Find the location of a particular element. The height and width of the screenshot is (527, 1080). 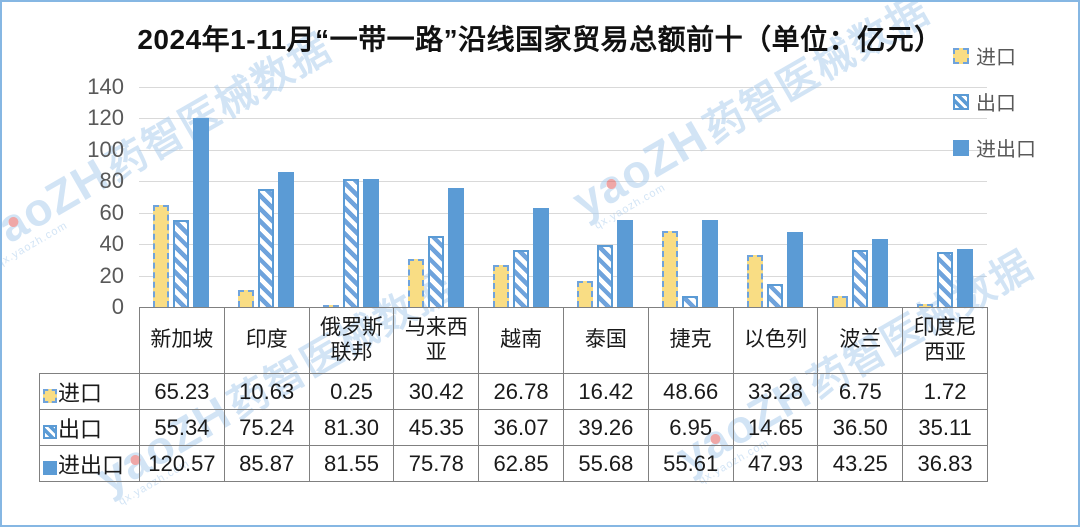

category-header: 捷克 is located at coordinates (690, 340).